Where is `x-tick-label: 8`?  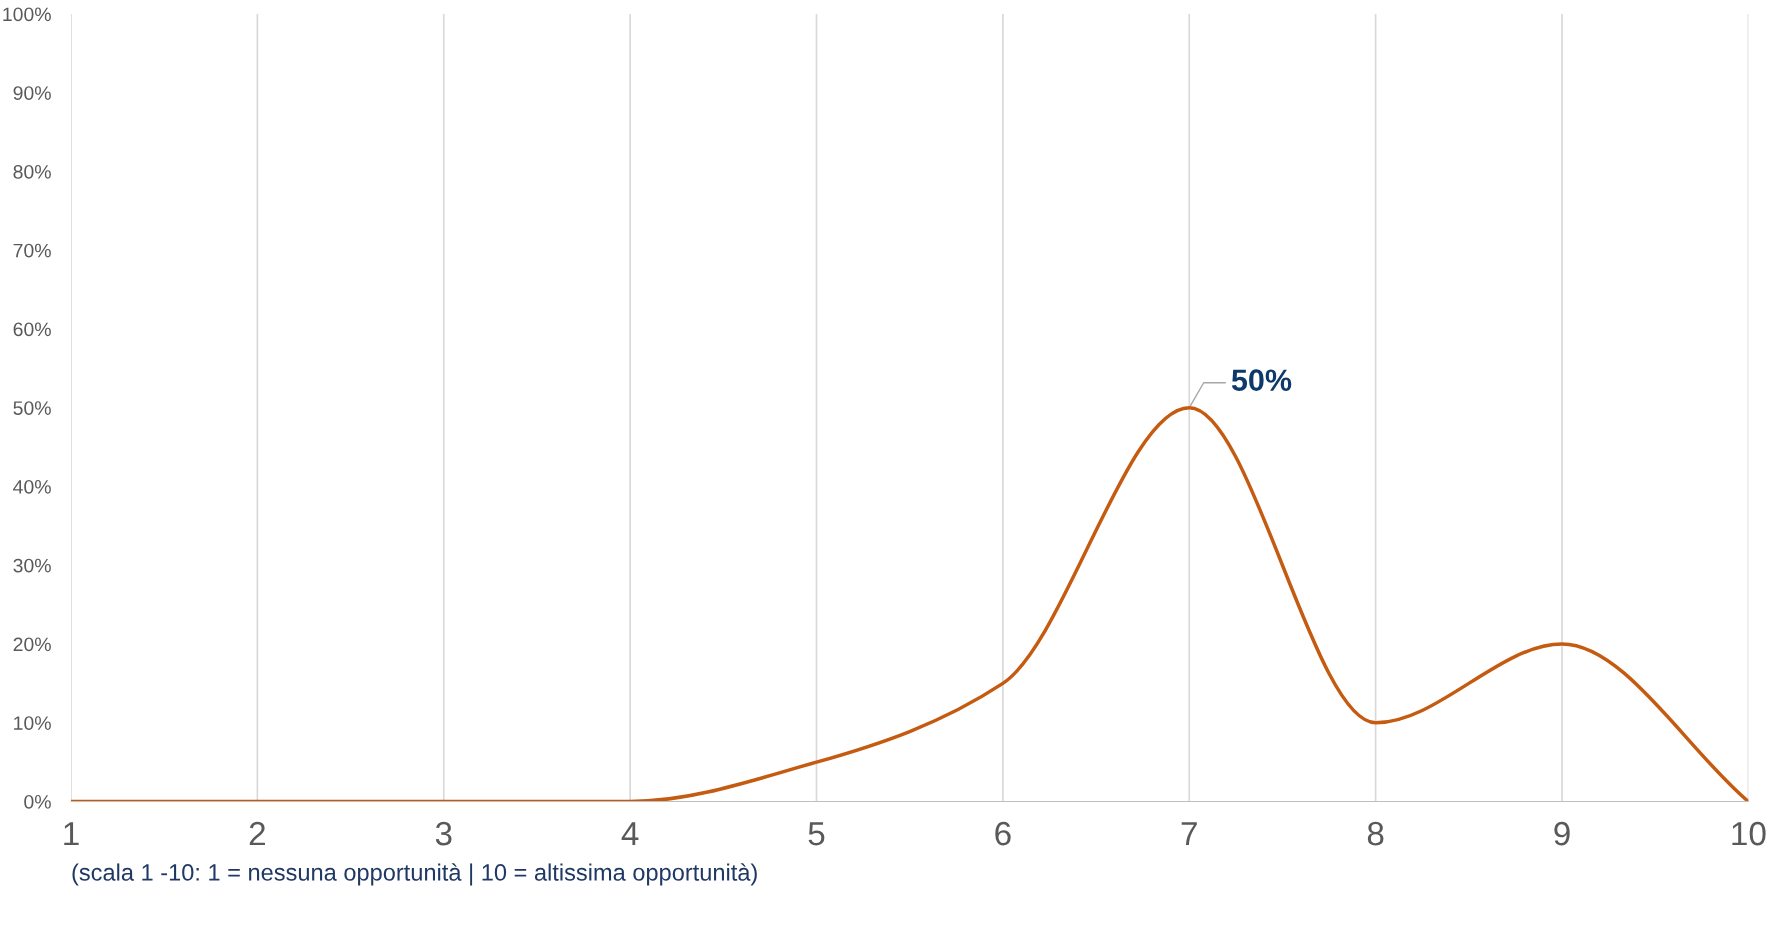 x-tick-label: 8 is located at coordinates (1375, 833).